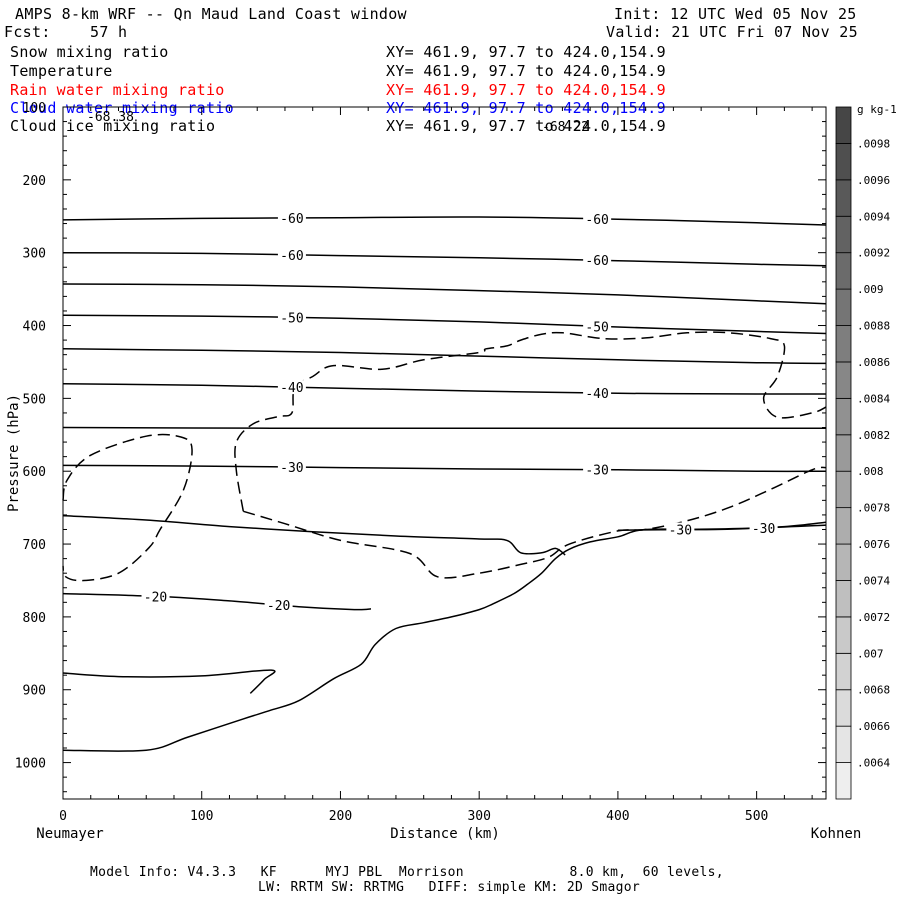  Describe the element at coordinates (122, 108) in the screenshot. I see `field-name-cloud-water: Cloud water mixing ratio` at that location.